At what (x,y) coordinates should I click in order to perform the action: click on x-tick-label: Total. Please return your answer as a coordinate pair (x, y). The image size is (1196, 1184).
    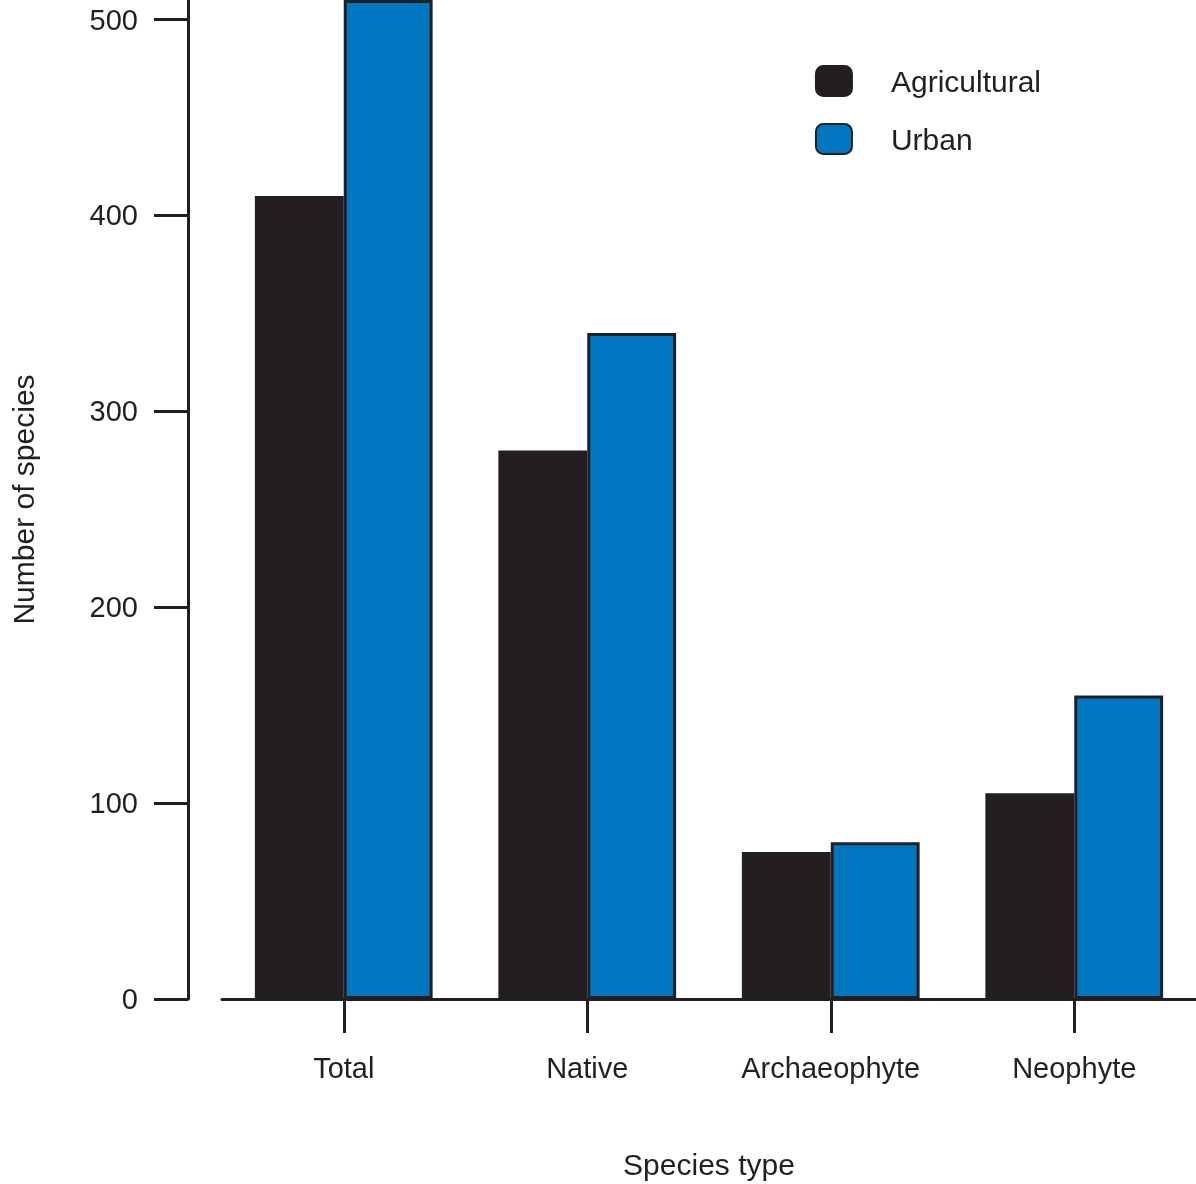
    Looking at the image, I should click on (344, 1067).